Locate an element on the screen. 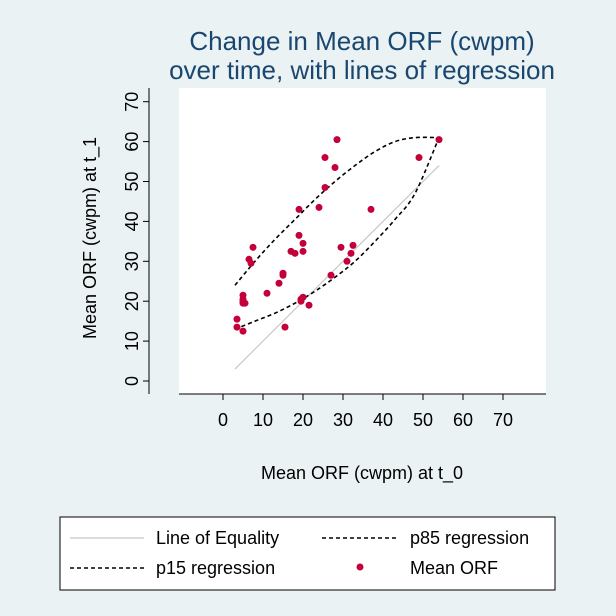  legend-box is located at coordinates (307, 553).